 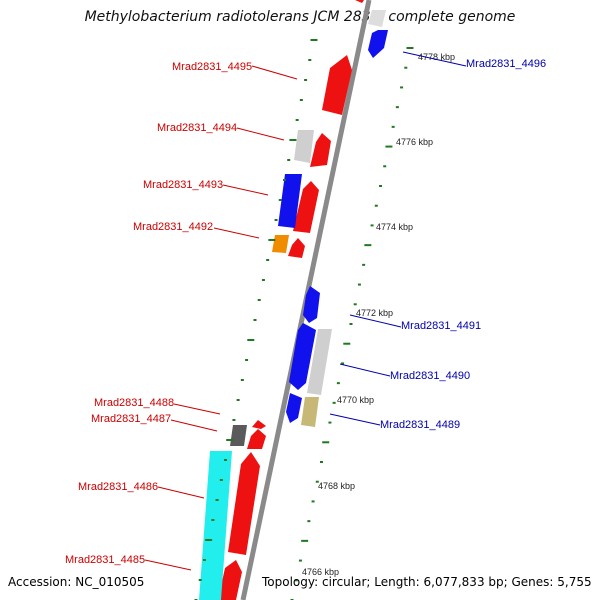 I want to click on gene-label-4485: Mrad2831_4485, so click(x=105, y=560).